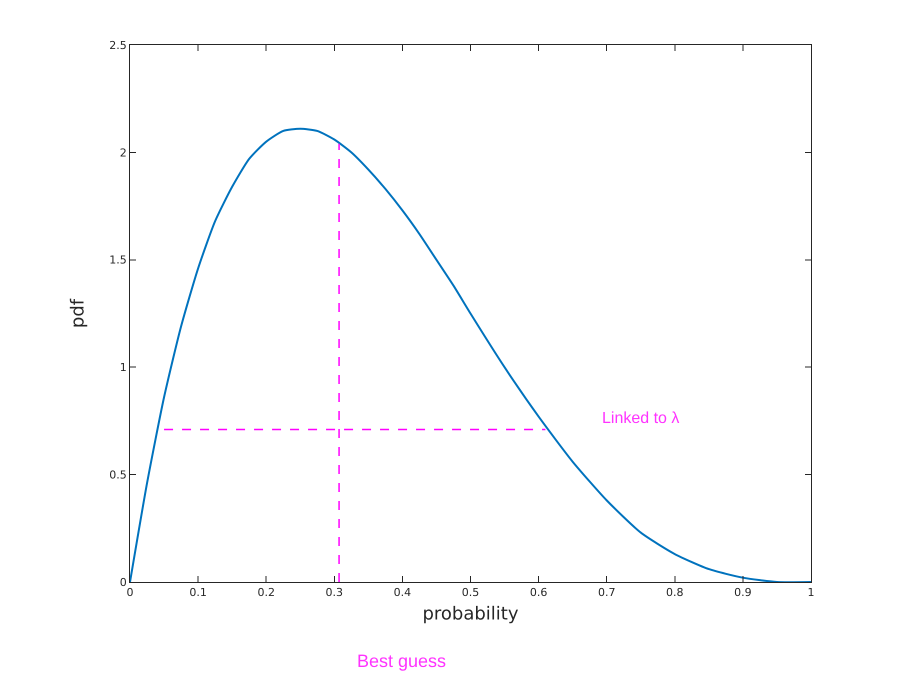 The height and width of the screenshot is (682, 898). I want to click on y-axis-title: pdf, so click(78, 313).